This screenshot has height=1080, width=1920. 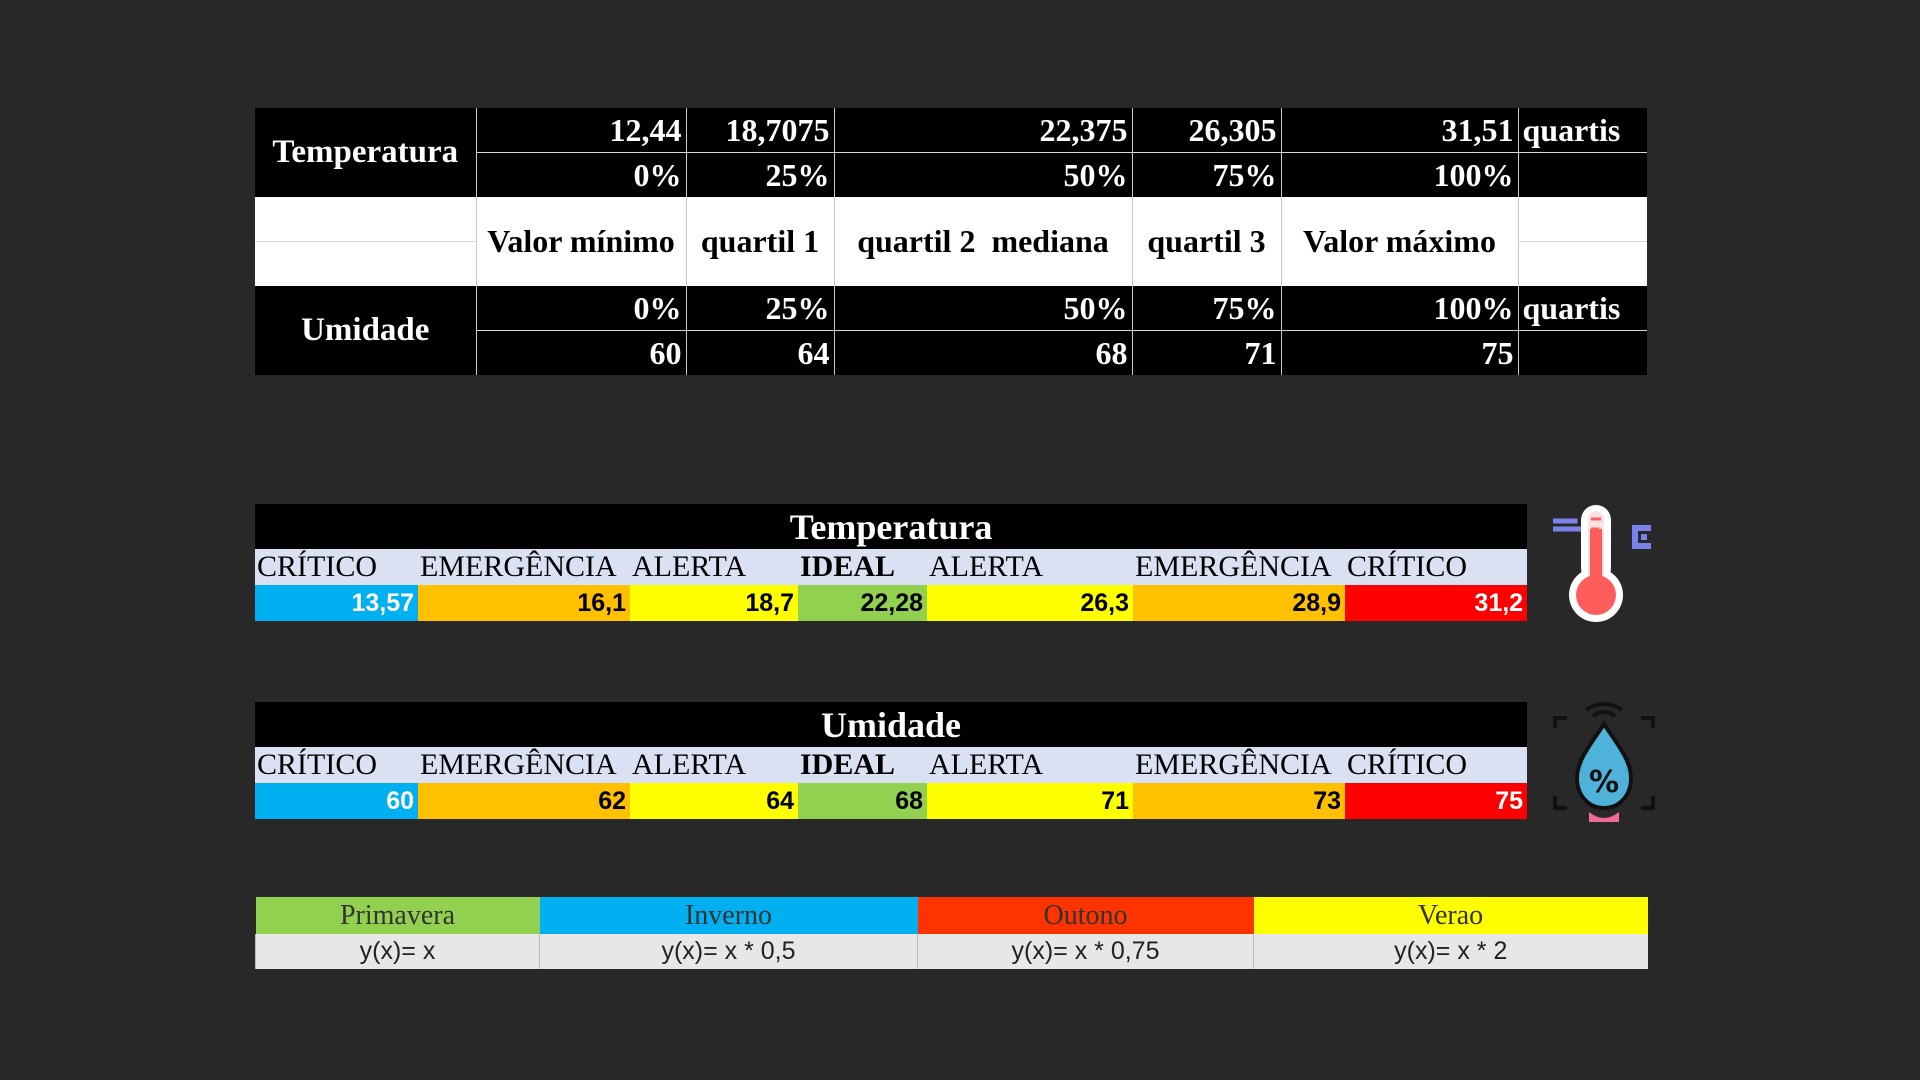 What do you see at coordinates (1603, 563) in the screenshot?
I see `thermometer-icon` at bounding box center [1603, 563].